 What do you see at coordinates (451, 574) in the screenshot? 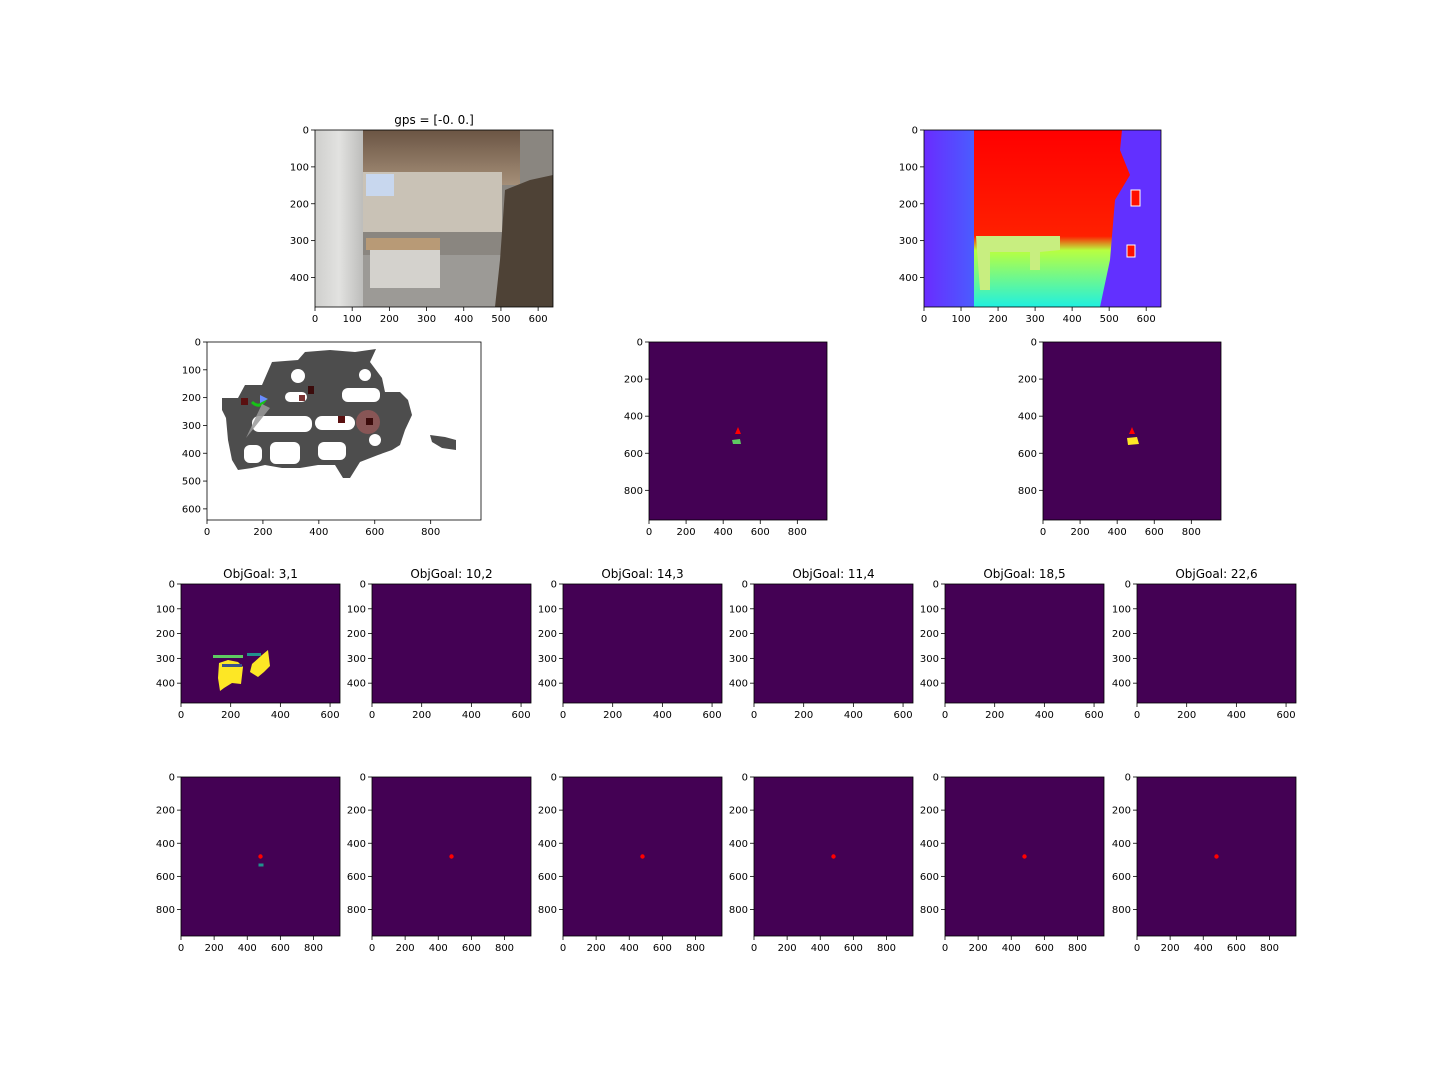
I see `objgoal-title: ObjGoal: 10,2` at bounding box center [451, 574].